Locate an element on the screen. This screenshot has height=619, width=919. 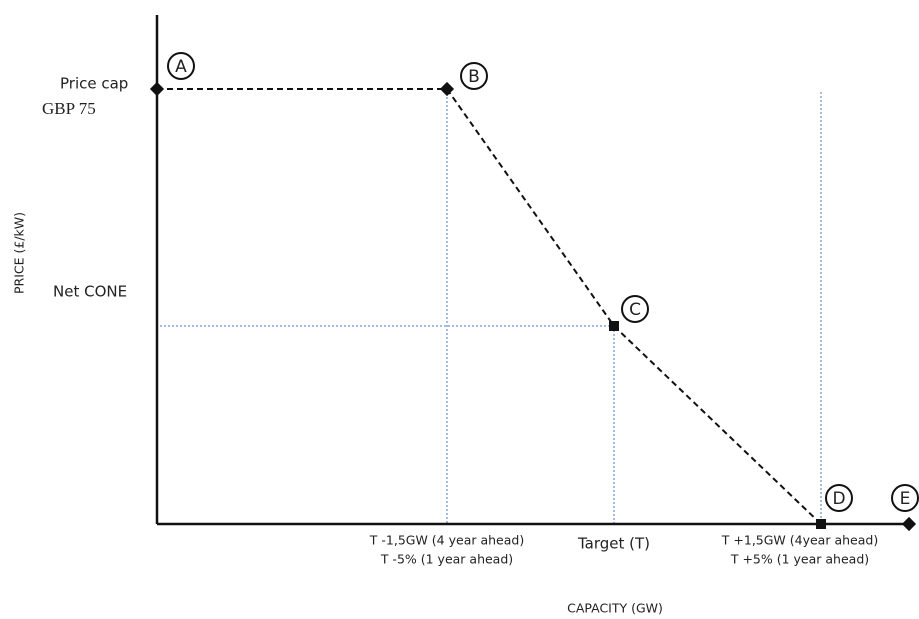
point-label: C is located at coordinates (635, 310).